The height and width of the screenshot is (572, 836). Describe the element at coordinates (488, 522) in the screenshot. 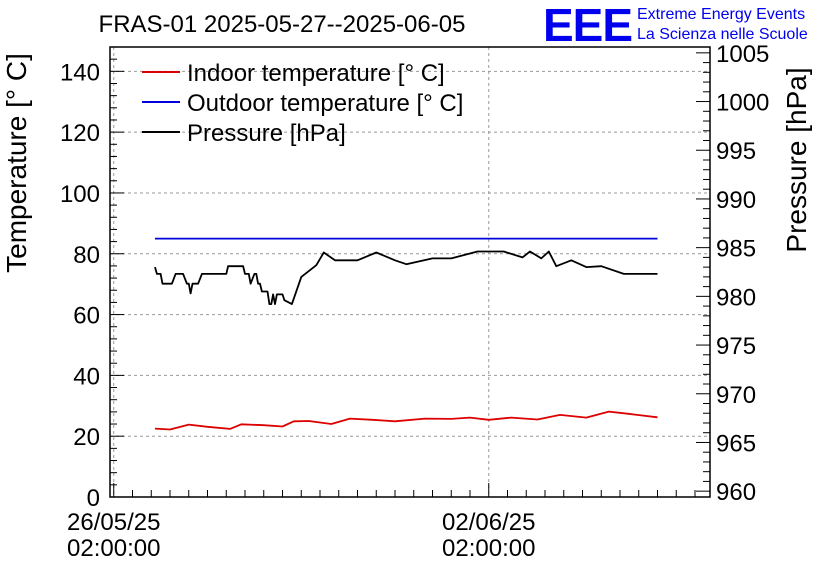

I see `x-tick-label-date: 02/06/25` at that location.